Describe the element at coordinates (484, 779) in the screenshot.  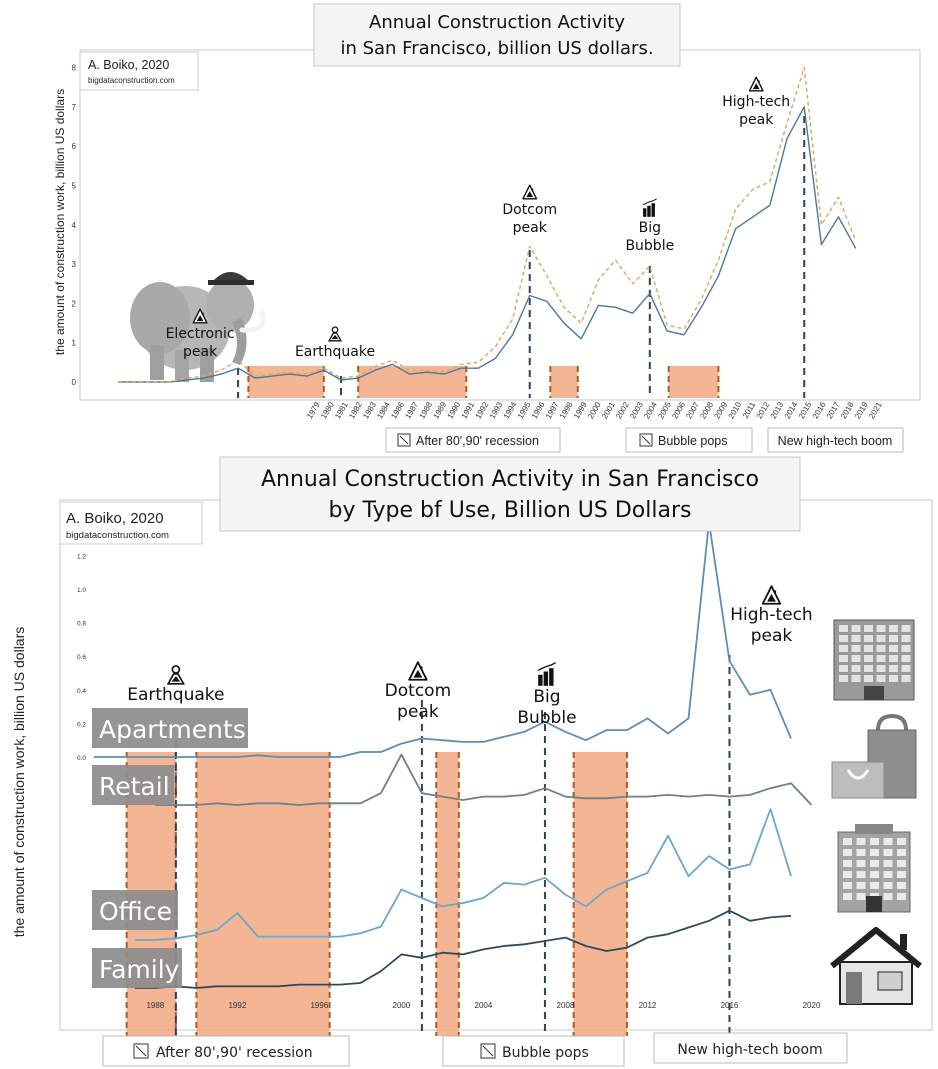
I see `series-line-retail` at that location.